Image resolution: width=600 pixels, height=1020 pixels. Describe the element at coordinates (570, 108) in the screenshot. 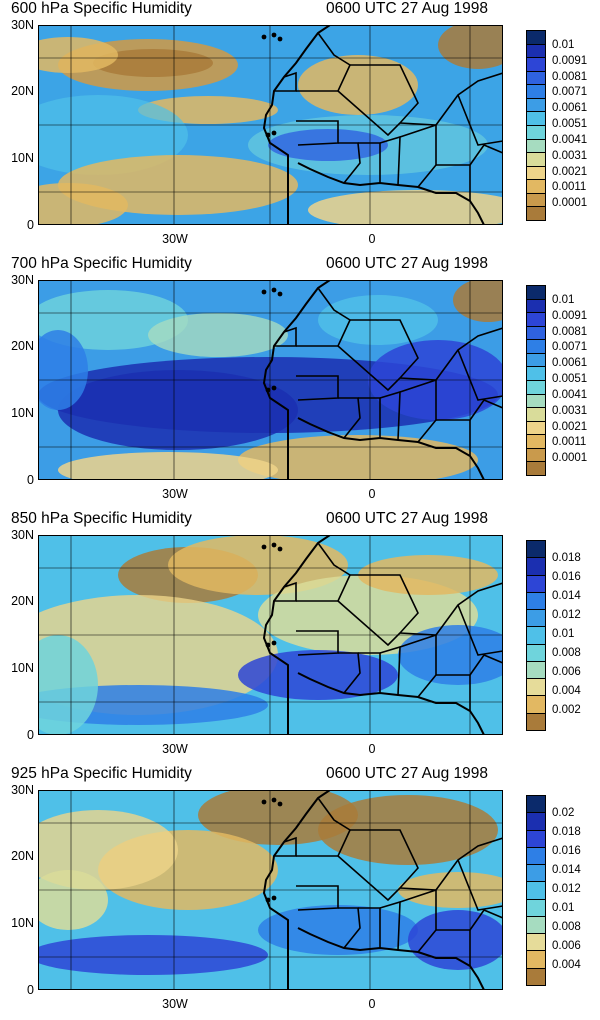

I see `colorbar-label: 0.0061` at that location.